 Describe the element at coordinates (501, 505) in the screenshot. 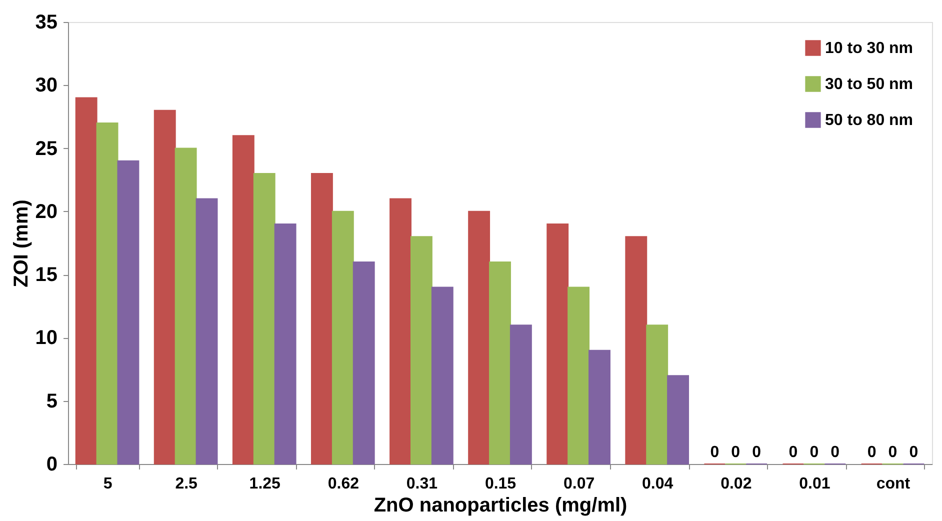

I see `x-axis-title: ZnO nanoparticles (mg/ml)` at that location.